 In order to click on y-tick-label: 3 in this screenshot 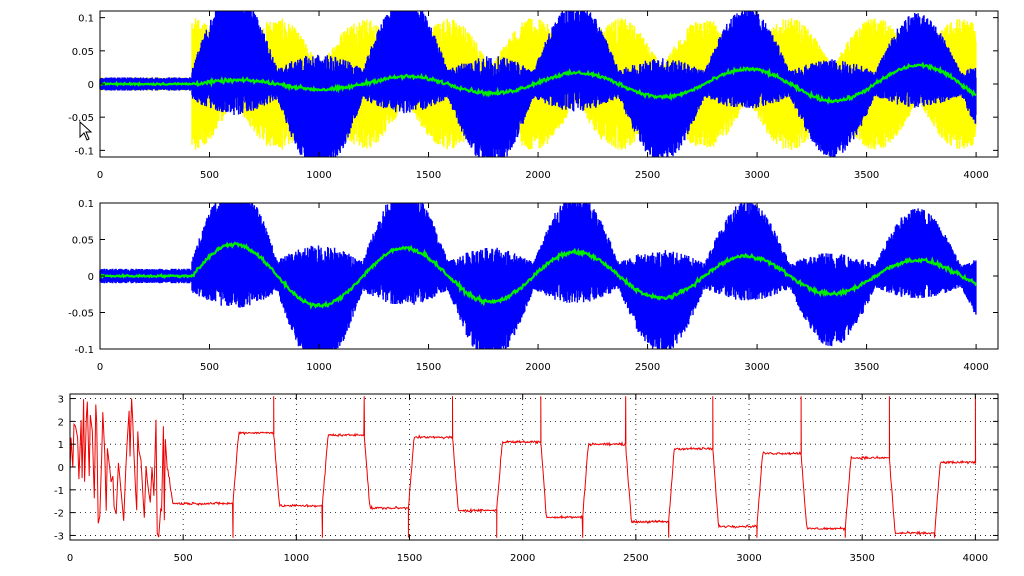, I will do `click(61, 400)`.